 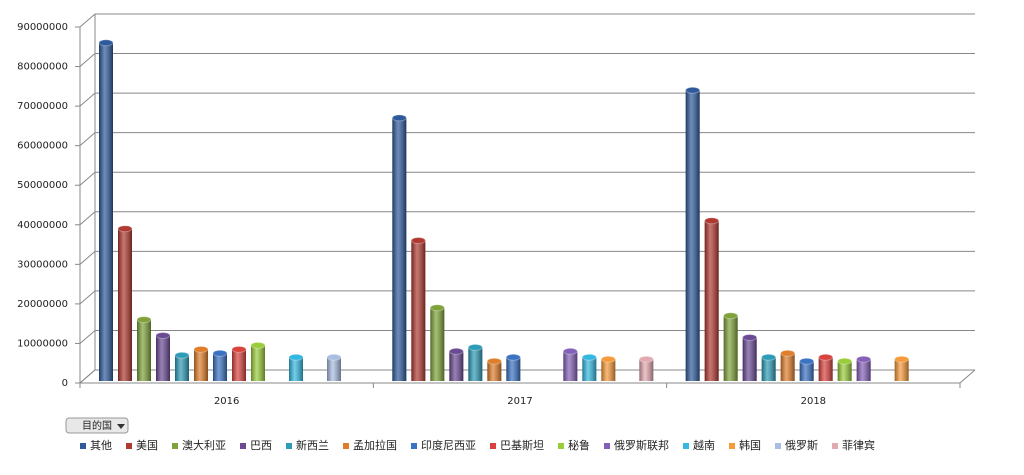 I want to click on legend-label: 美国, so click(x=147, y=445).